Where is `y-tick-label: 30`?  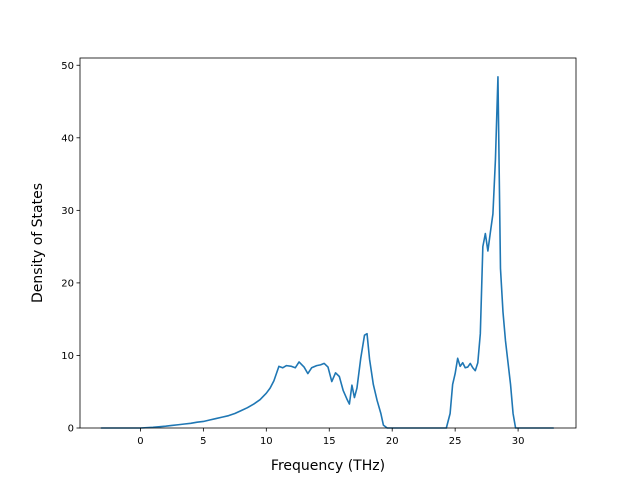
y-tick-label: 30 is located at coordinates (67, 211).